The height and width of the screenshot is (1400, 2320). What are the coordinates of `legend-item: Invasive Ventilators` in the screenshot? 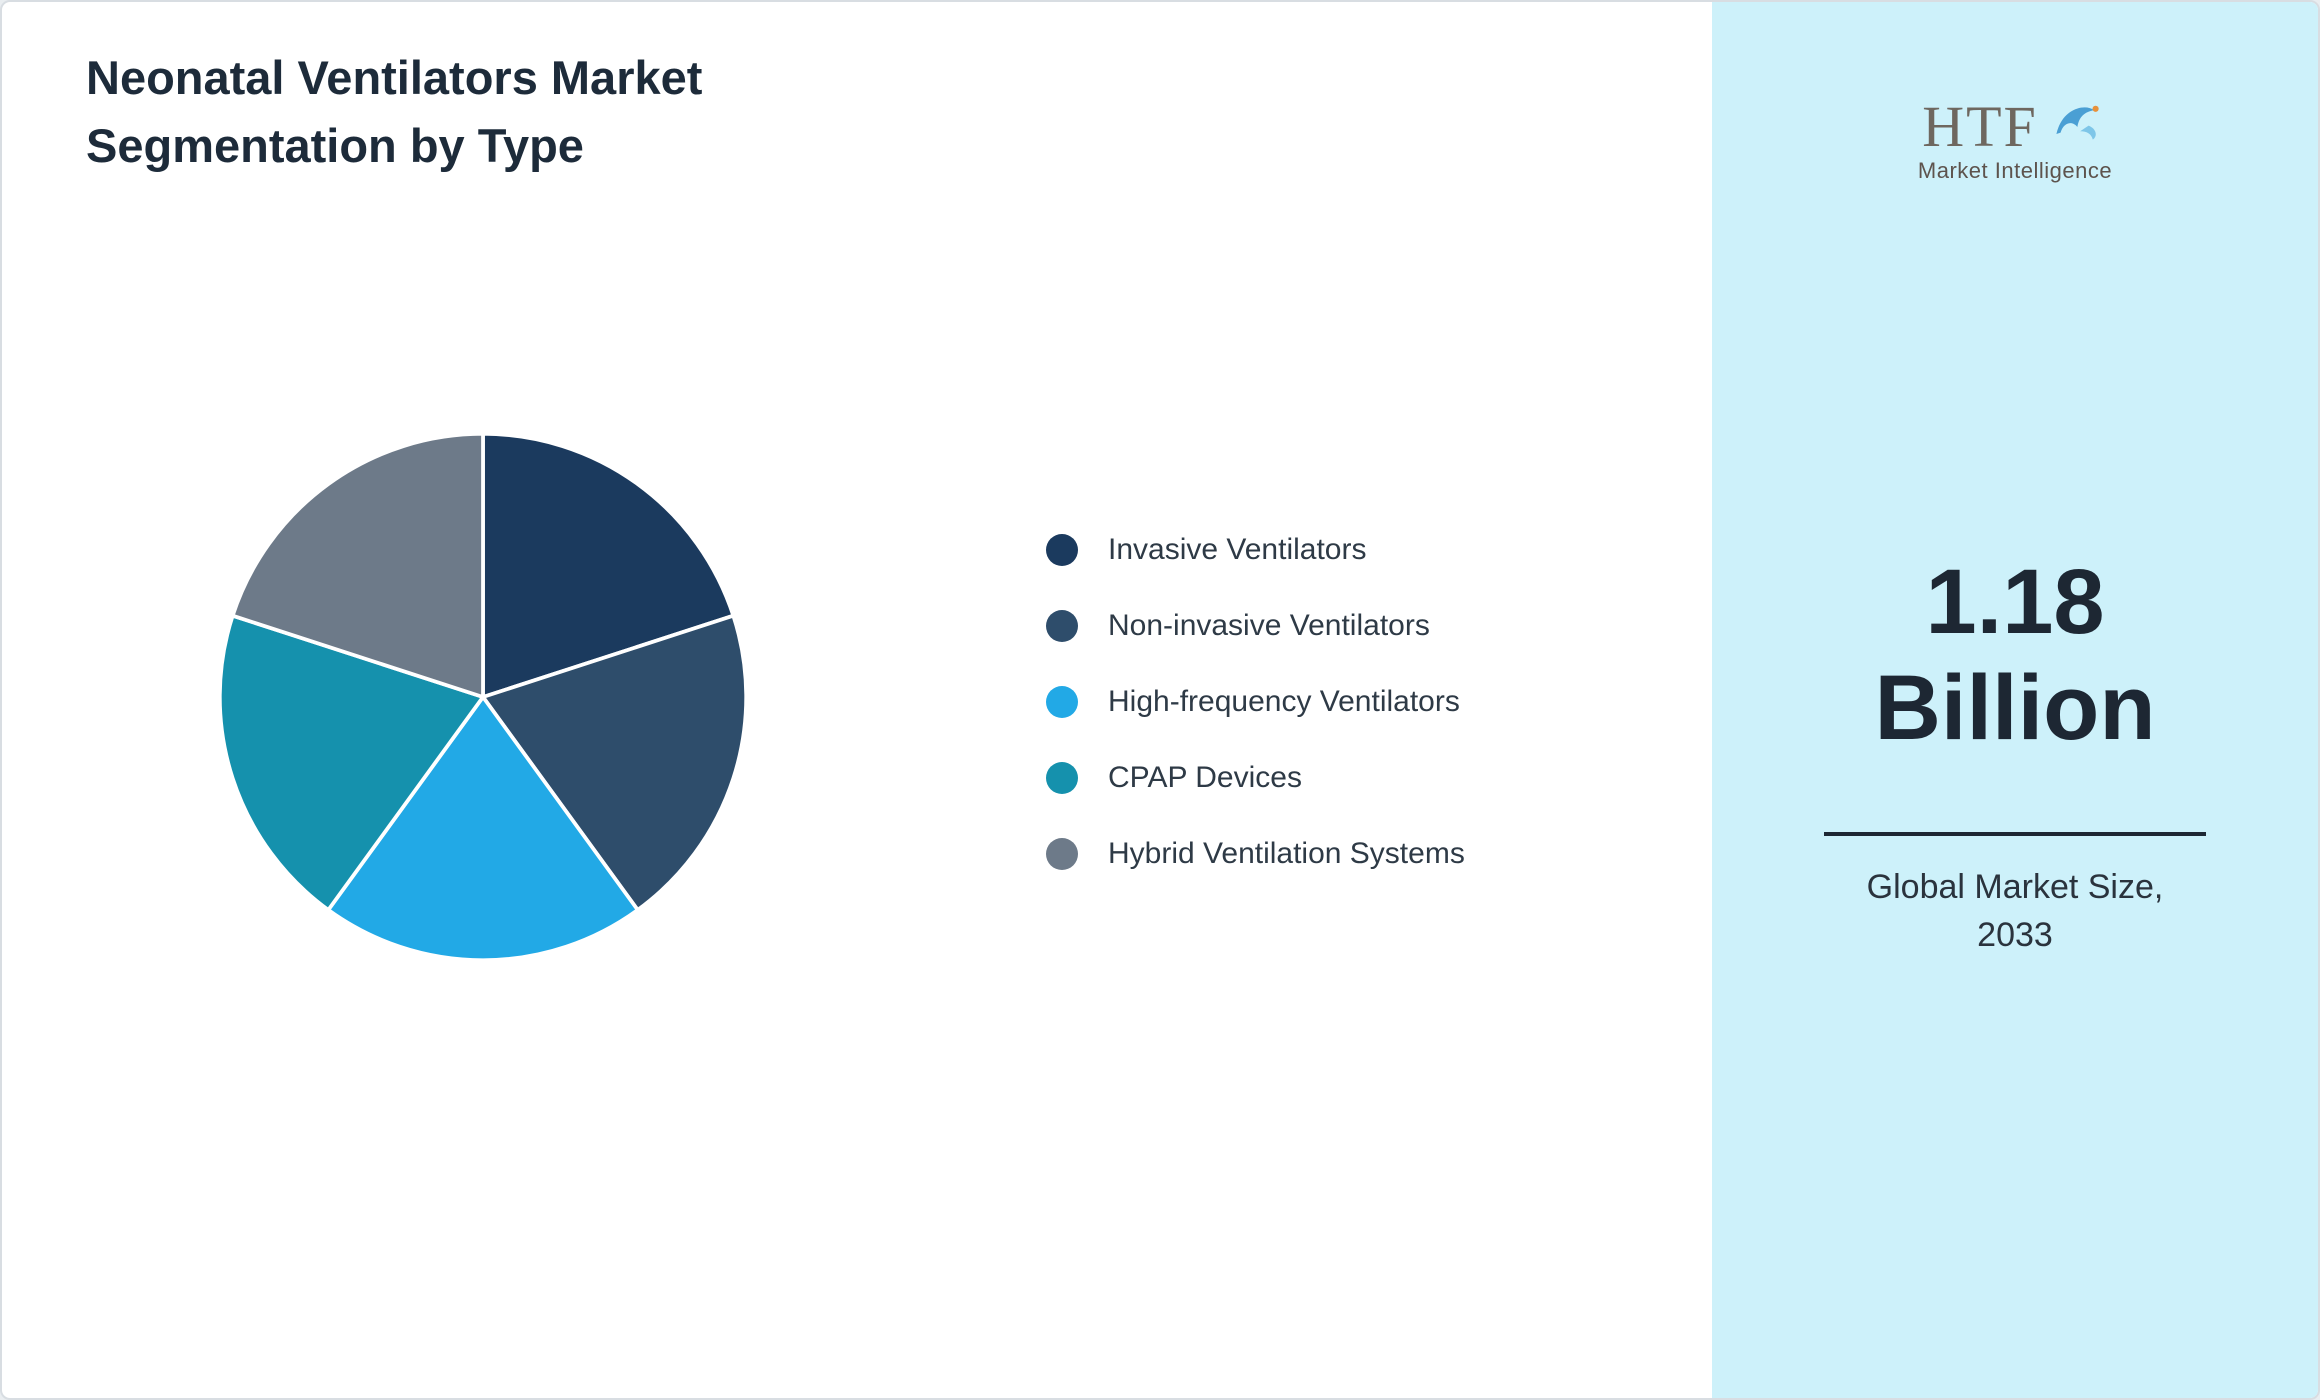 It's located at (1255, 550).